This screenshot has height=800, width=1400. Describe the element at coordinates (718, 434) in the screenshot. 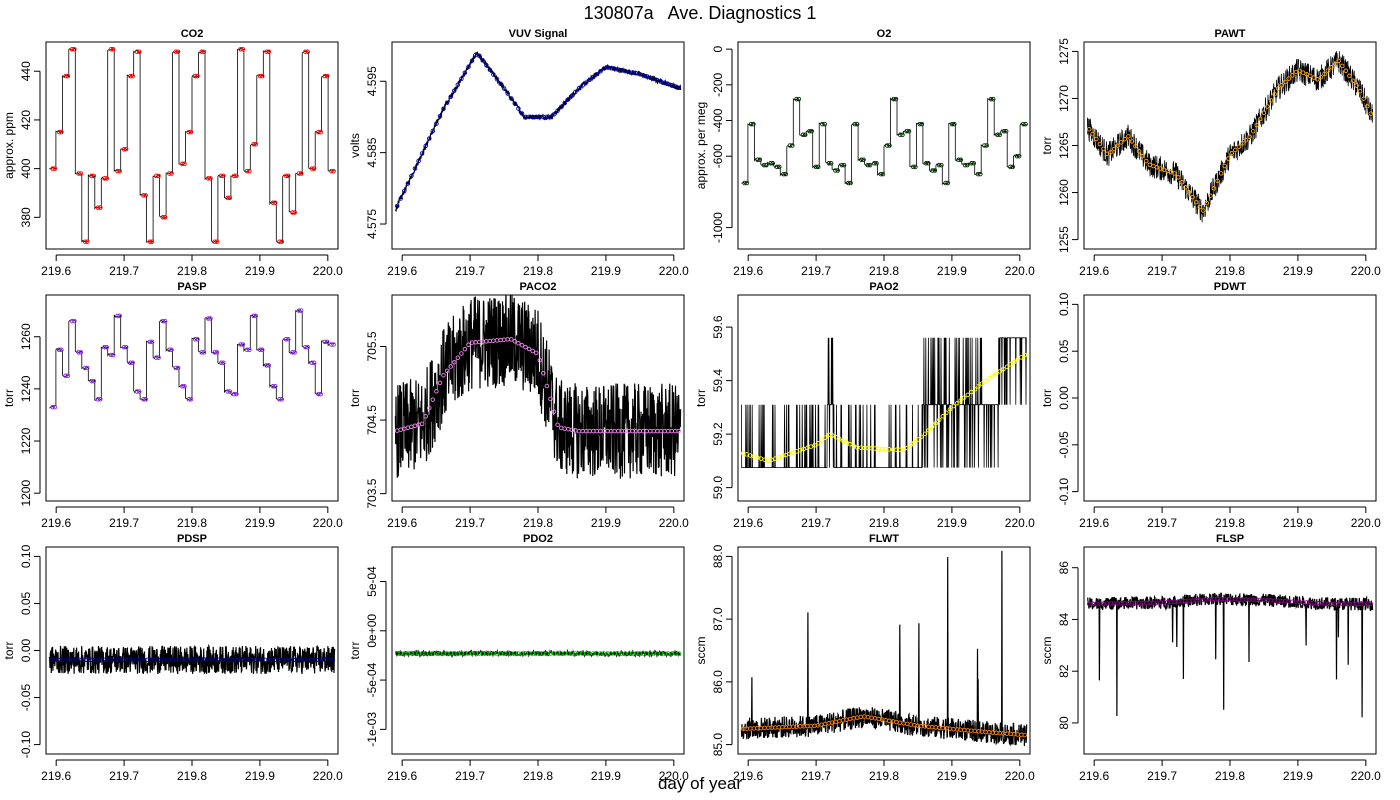

I see `y-tick-label: 59.2` at that location.